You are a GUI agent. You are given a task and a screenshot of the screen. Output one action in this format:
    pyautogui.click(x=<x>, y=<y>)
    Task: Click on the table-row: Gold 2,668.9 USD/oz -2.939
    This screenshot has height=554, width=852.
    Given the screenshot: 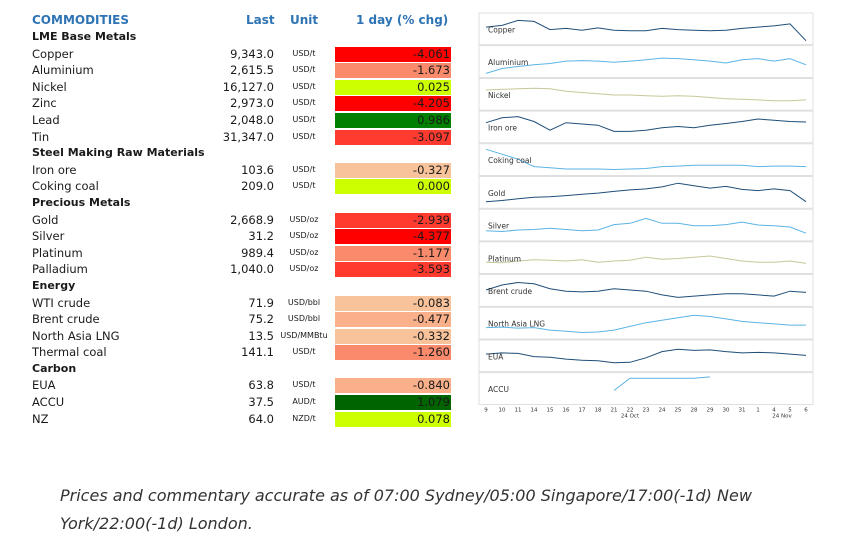 What is the action you would take?
    pyautogui.click(x=241, y=220)
    